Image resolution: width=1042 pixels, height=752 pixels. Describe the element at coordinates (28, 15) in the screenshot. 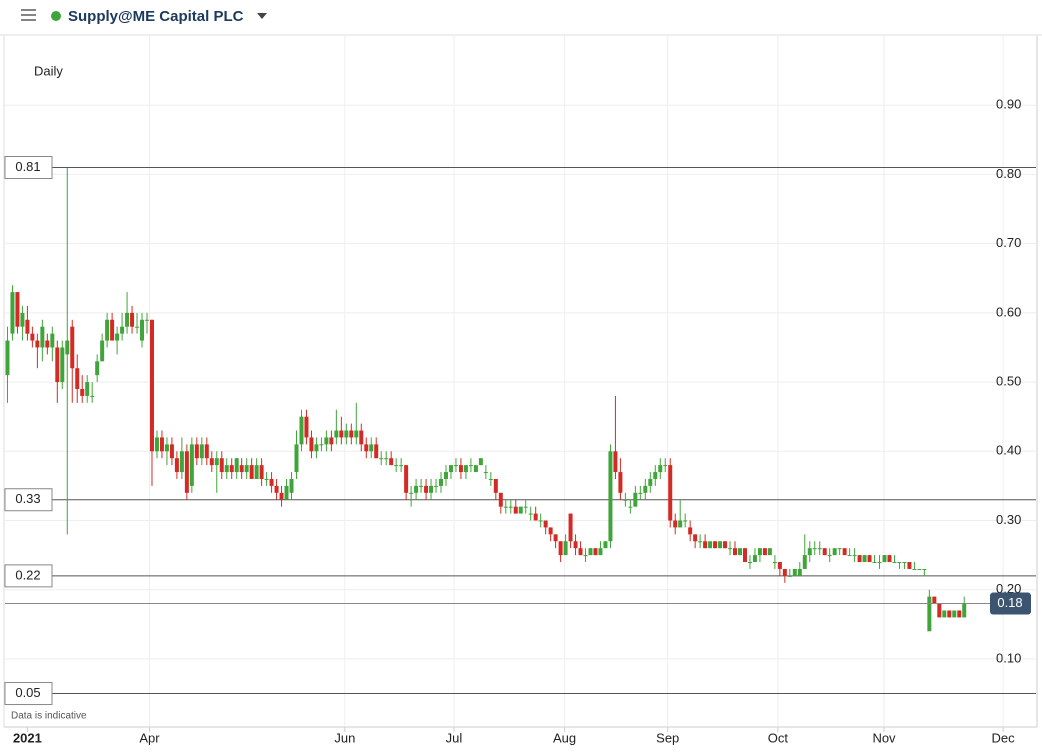

I see `menu-button` at that location.